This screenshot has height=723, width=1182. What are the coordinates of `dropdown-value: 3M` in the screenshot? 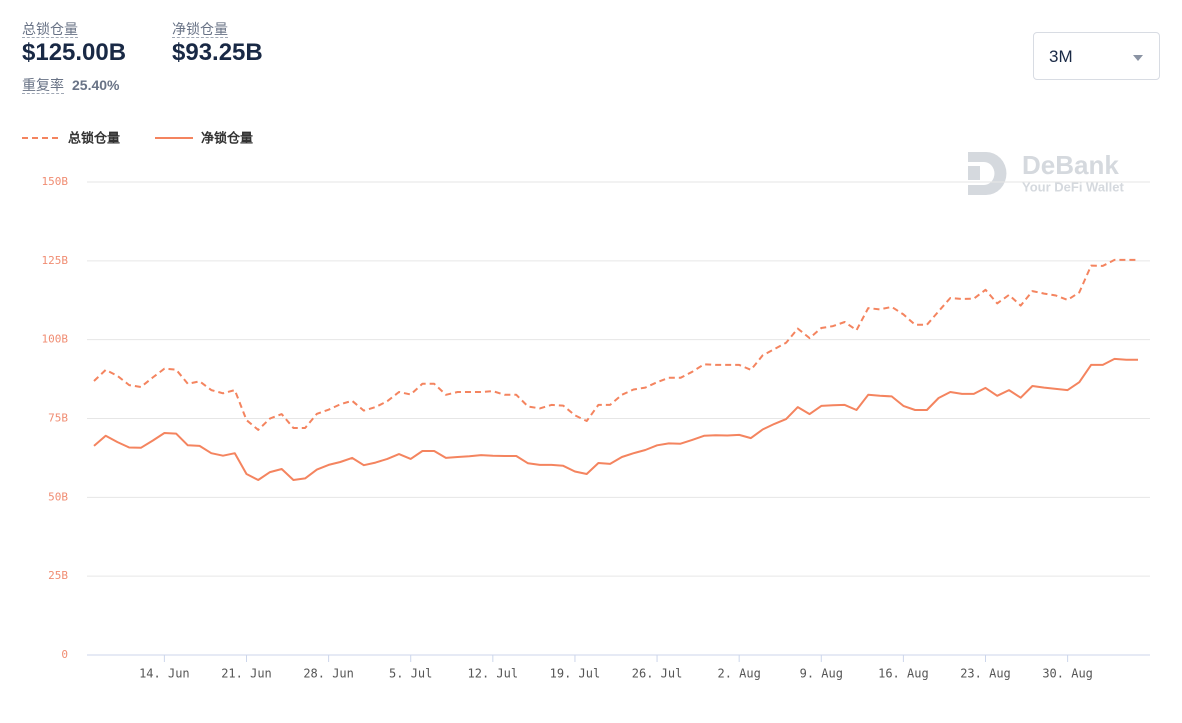 It's located at (1061, 56).